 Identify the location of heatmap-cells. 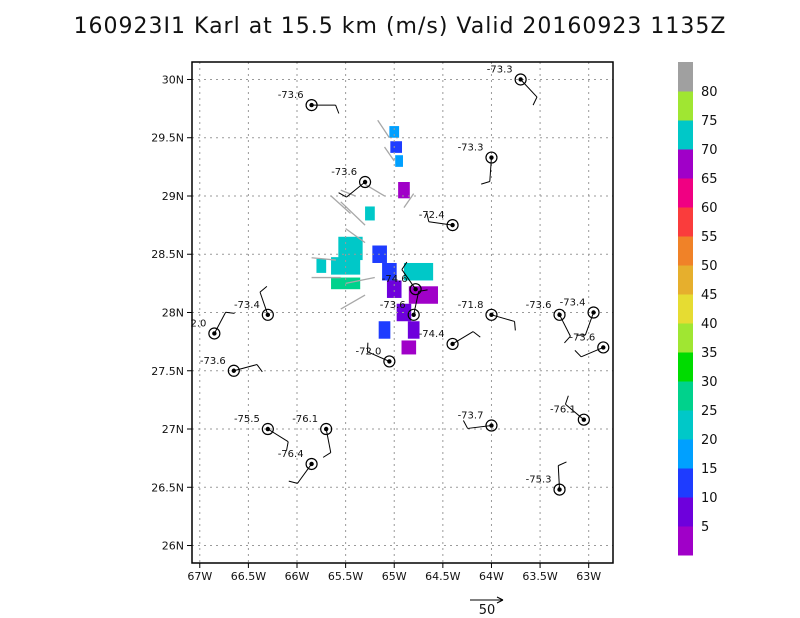
(377, 240).